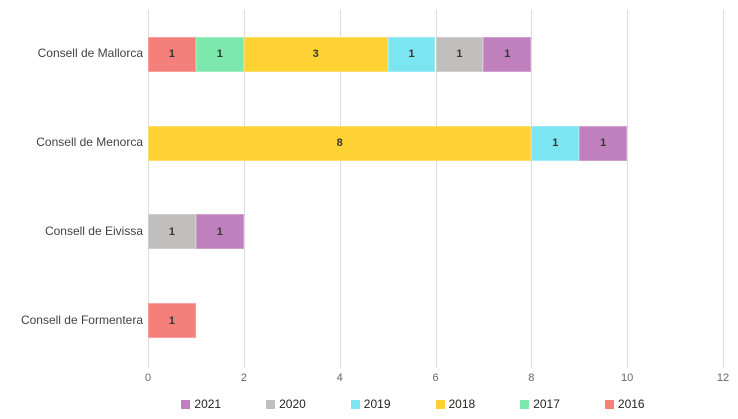 This screenshot has width=738, height=419. What do you see at coordinates (546, 404) in the screenshot?
I see `legend-label: 2017` at bounding box center [546, 404].